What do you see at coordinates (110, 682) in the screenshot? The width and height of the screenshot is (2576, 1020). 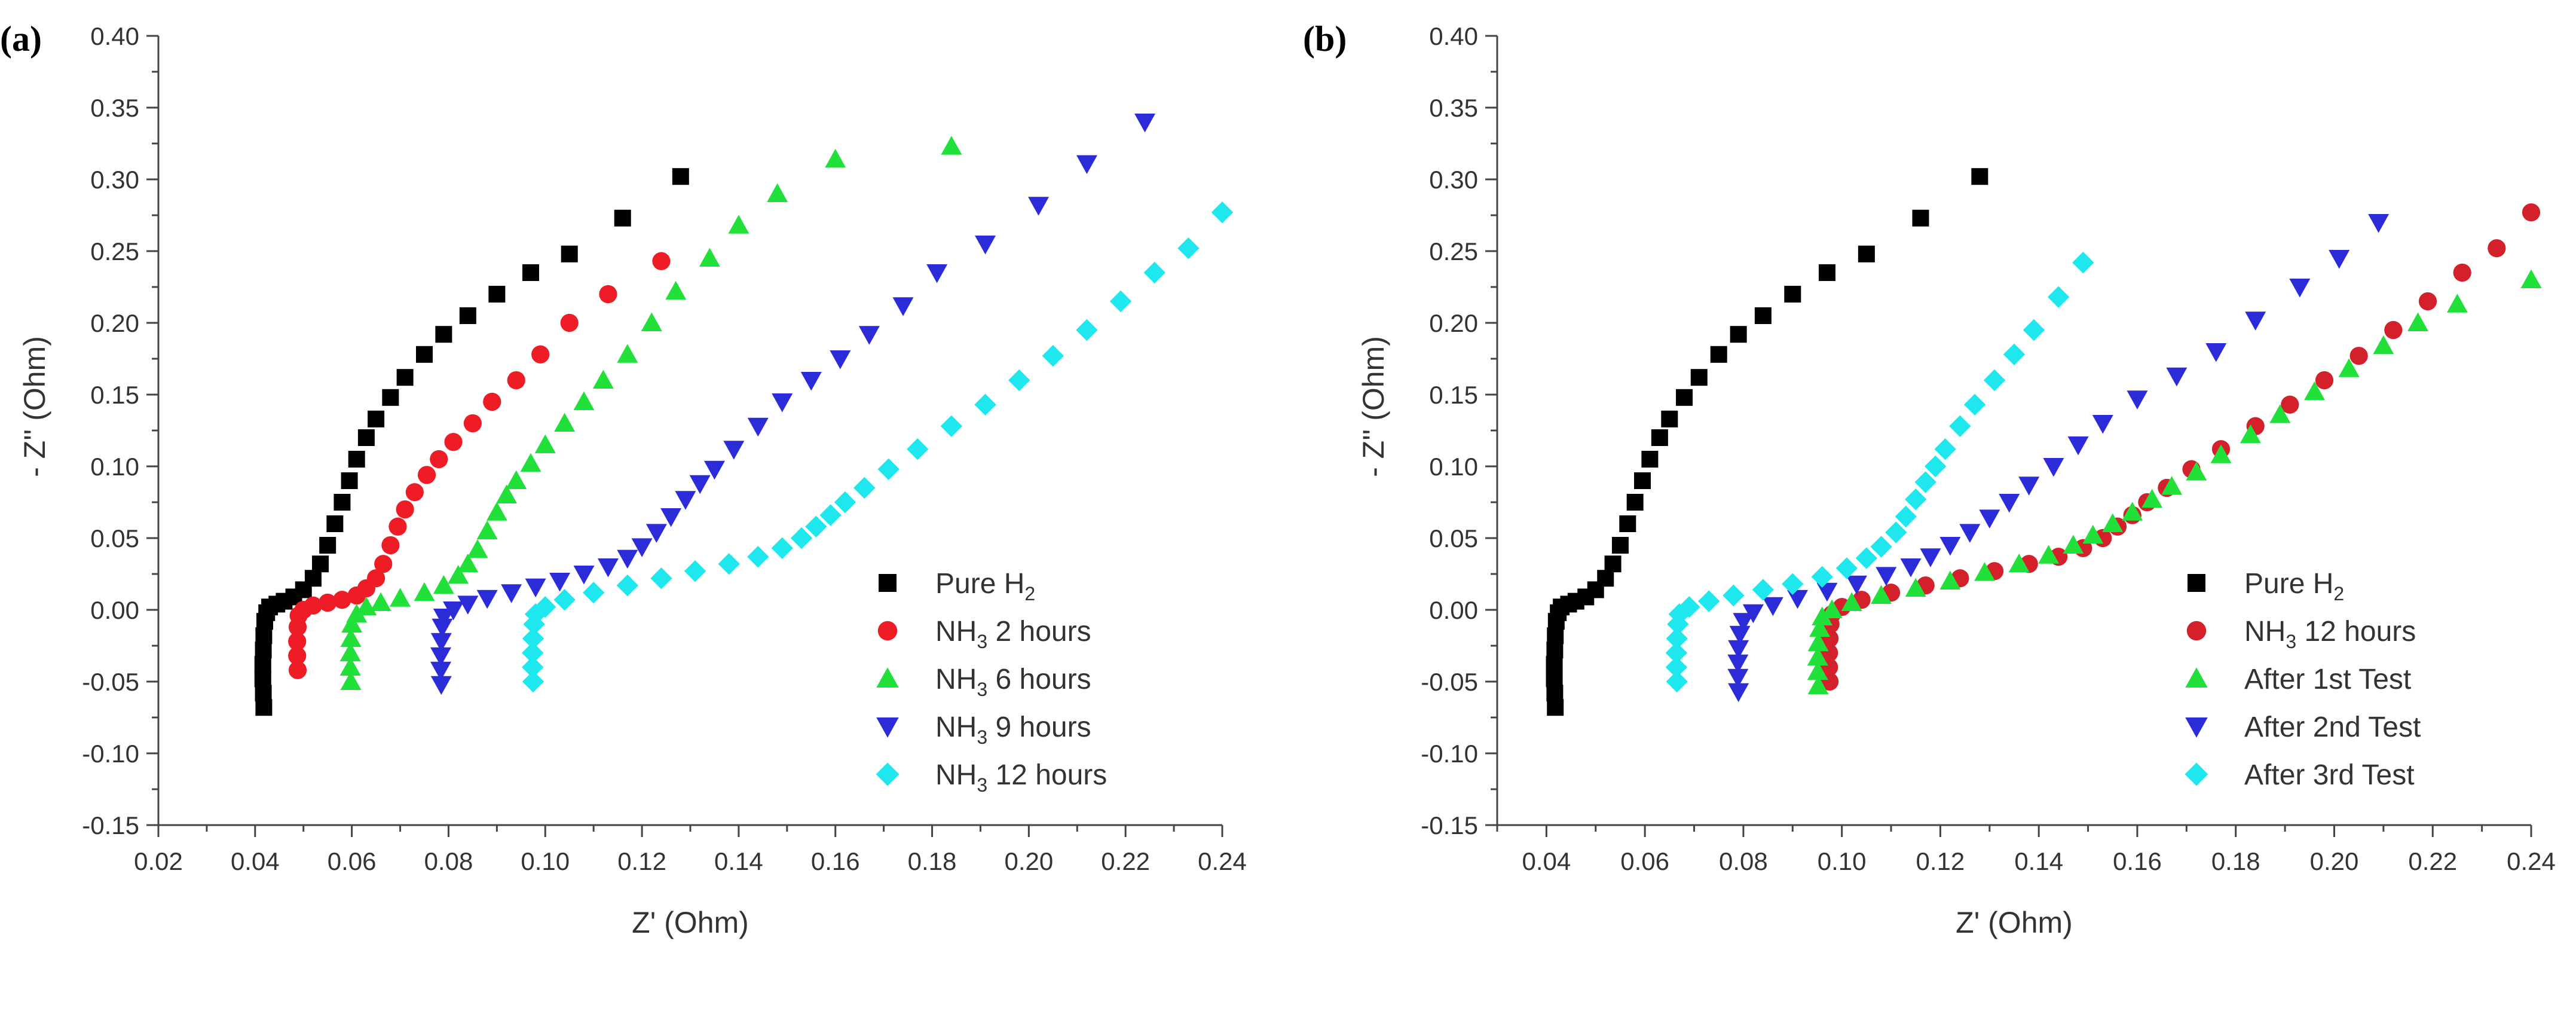 I see `y-tick-label: -0.05` at bounding box center [110, 682].